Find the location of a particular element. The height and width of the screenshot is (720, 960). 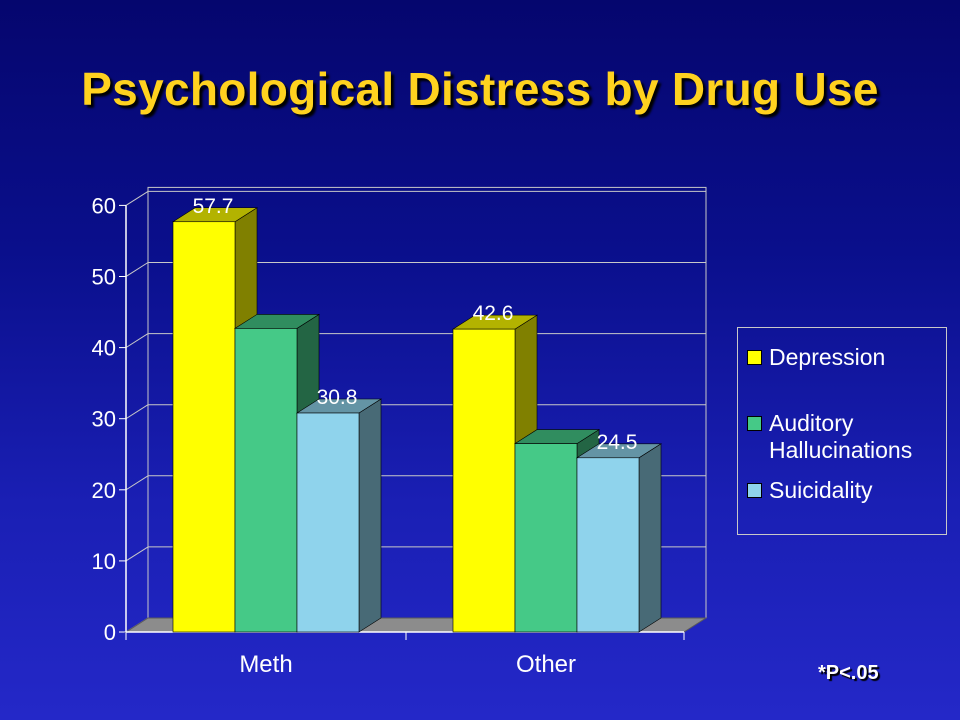

x-category-label: Other is located at coordinates (546, 664).